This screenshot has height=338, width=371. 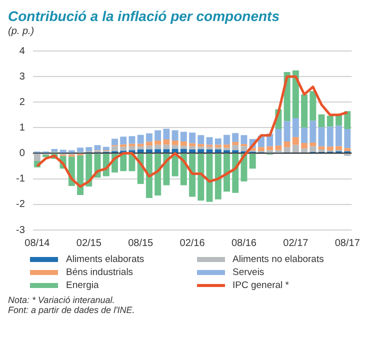 I want to click on y-tick-label: 1, so click(x=22, y=128).